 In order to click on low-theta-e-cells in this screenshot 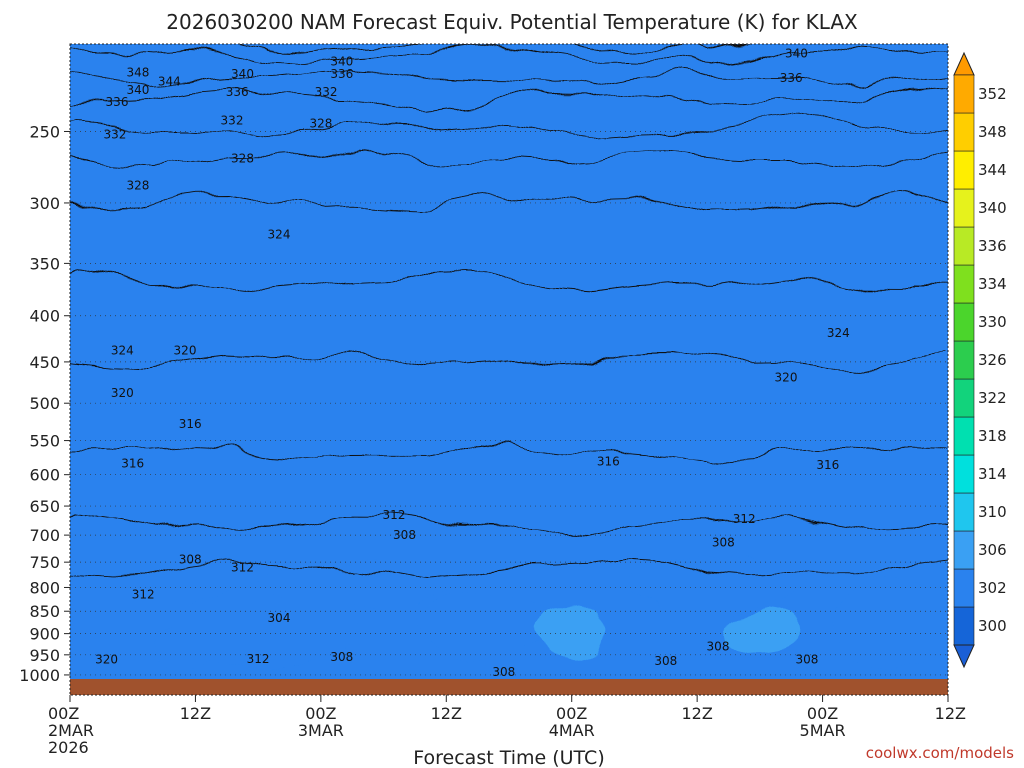, I will do `click(553, 613)`.